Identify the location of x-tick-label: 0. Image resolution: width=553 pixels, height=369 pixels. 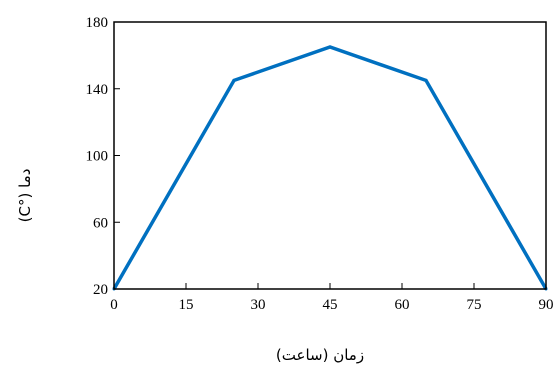
(114, 305).